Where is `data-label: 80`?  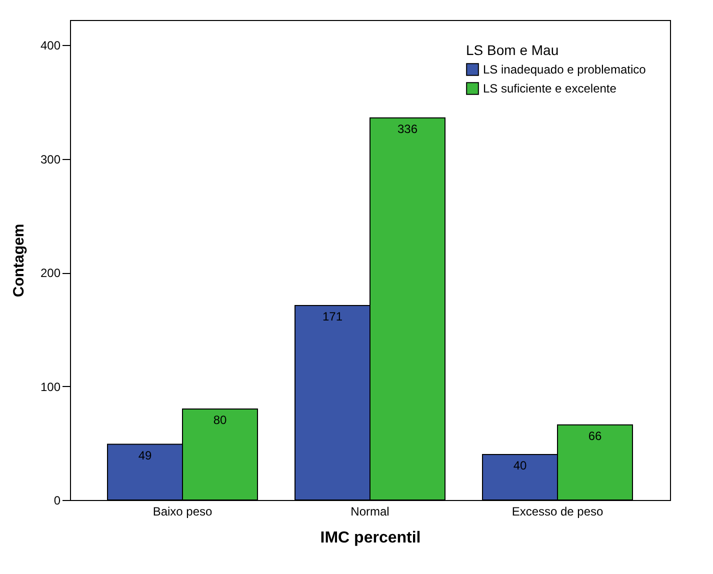
data-label: 80 is located at coordinates (220, 420).